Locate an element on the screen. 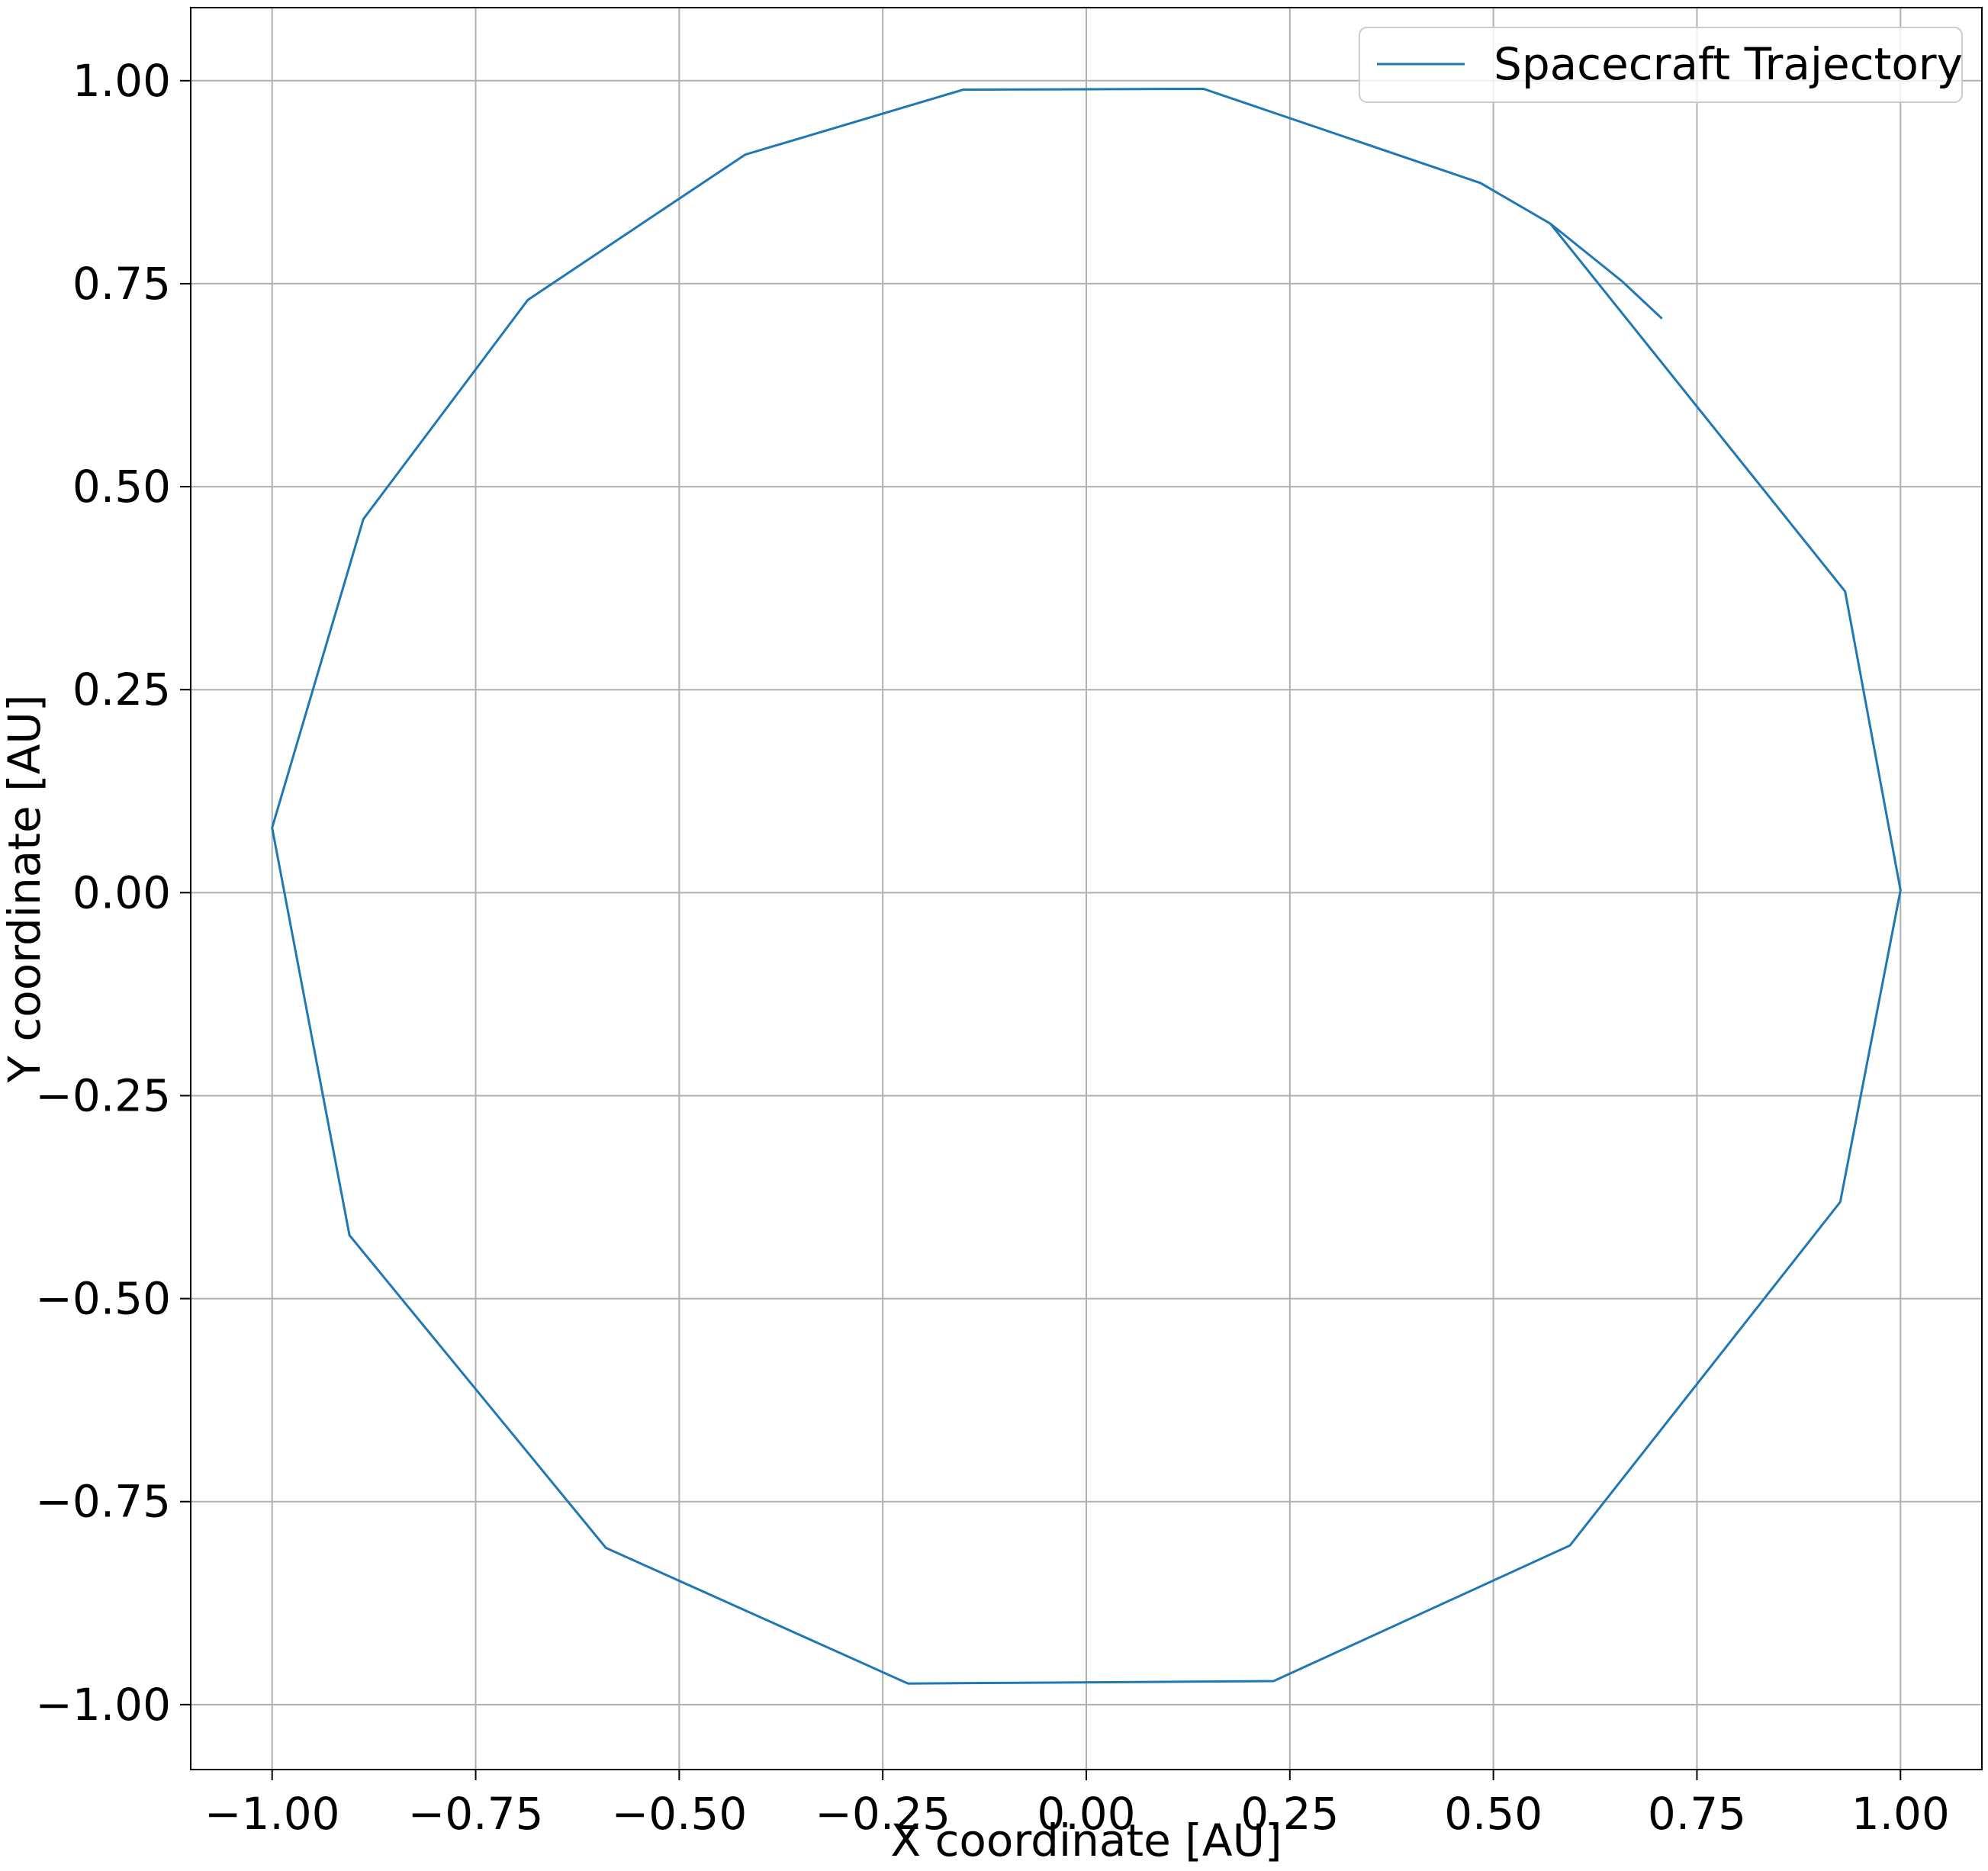 Image resolution: width=1988 pixels, height=1871 pixels. y-axis-label: Y coordinate [AU] is located at coordinates (25, 888).